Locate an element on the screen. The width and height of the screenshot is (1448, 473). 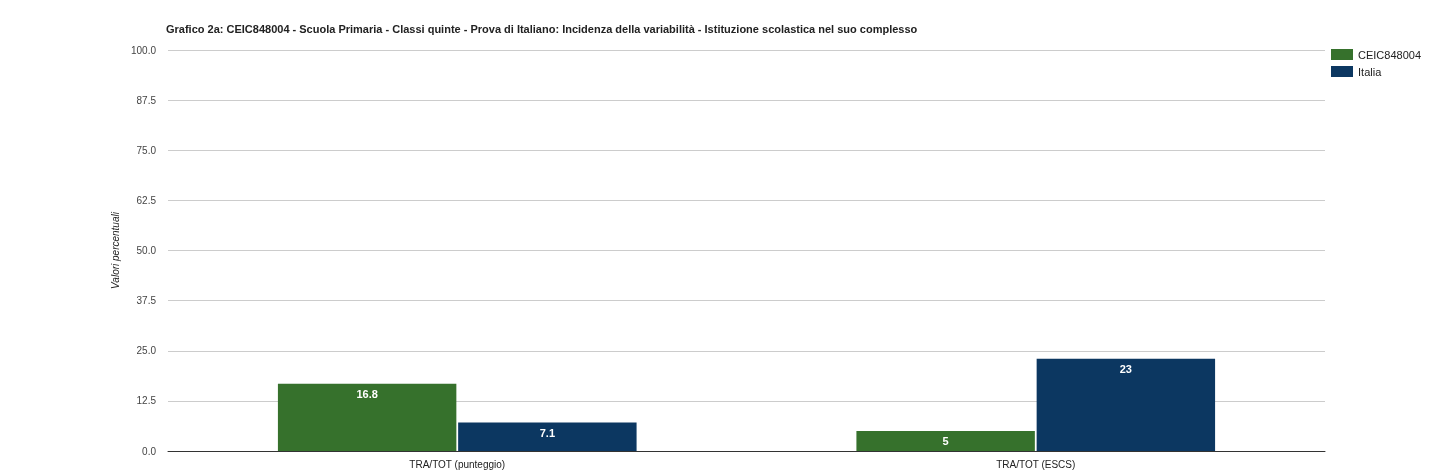
data-label: 7.1 is located at coordinates (547, 433).